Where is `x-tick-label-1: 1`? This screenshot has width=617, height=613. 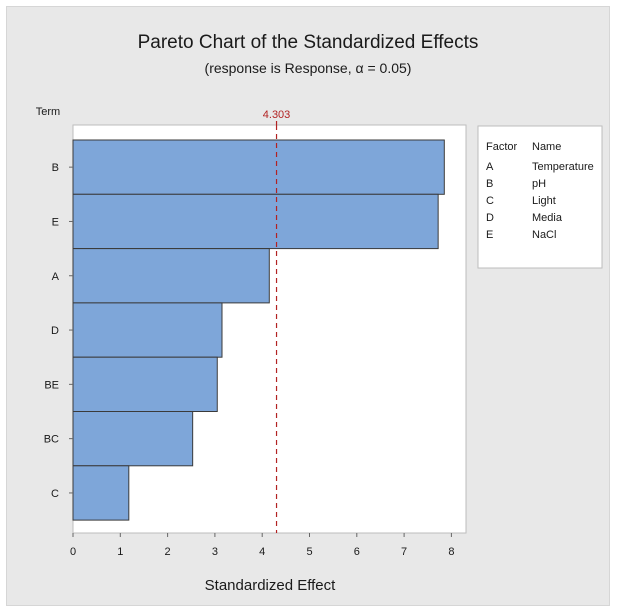
x-tick-label-1: 1 is located at coordinates (120, 552).